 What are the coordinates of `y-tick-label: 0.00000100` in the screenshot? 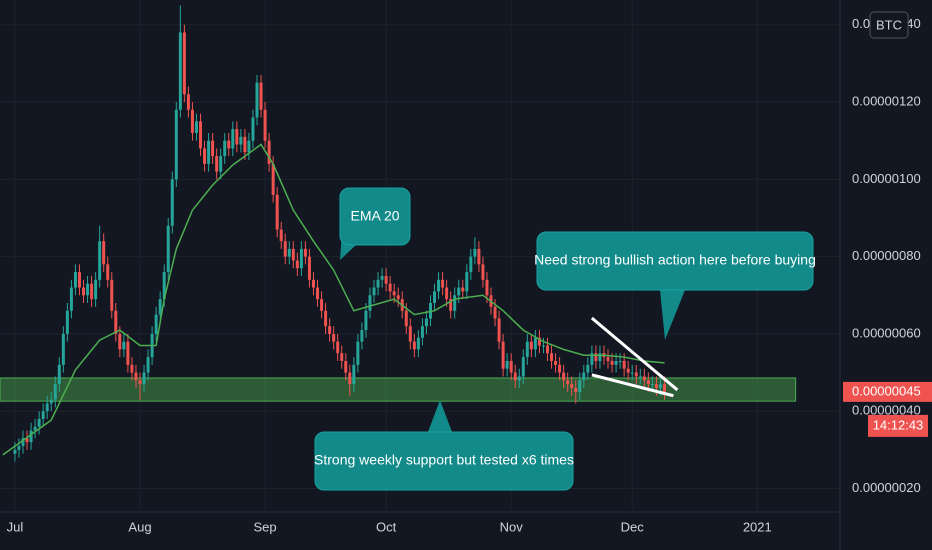 It's located at (886, 178).